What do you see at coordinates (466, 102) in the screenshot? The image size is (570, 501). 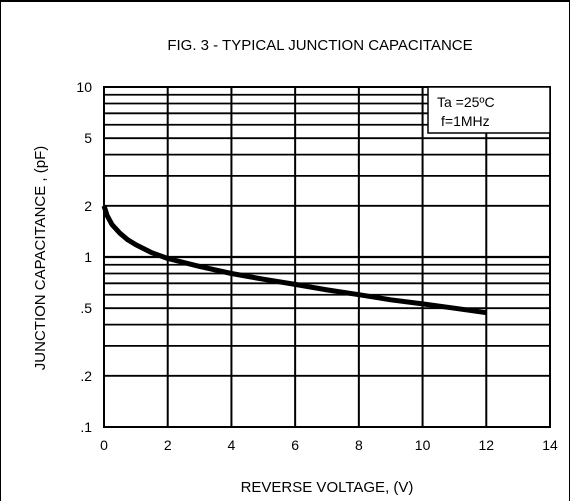 I see `annotation-temperature: Ta =25ºC` at bounding box center [466, 102].